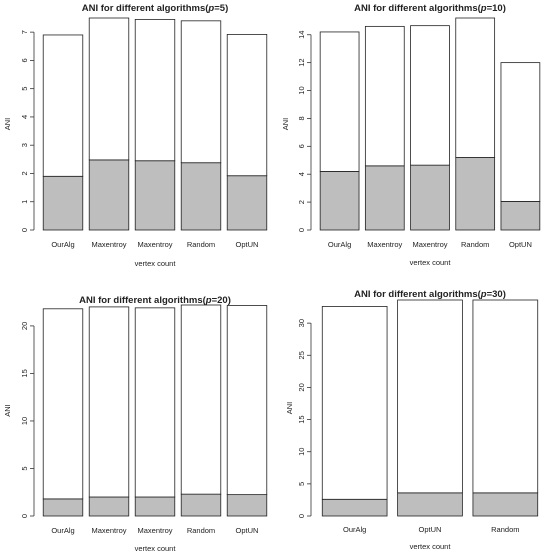 This screenshot has width=550, height=556. I want to click on chart-title: ANI for different algorithms(p=5), so click(155, 8).